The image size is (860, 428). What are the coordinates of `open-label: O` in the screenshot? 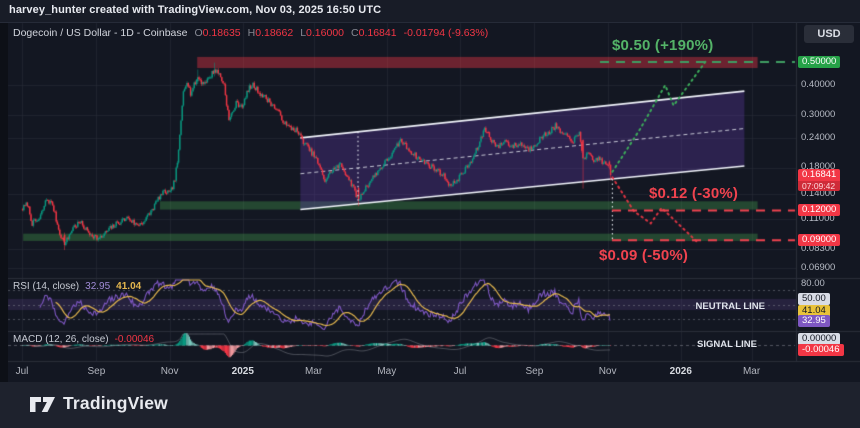 It's located at (198, 33).